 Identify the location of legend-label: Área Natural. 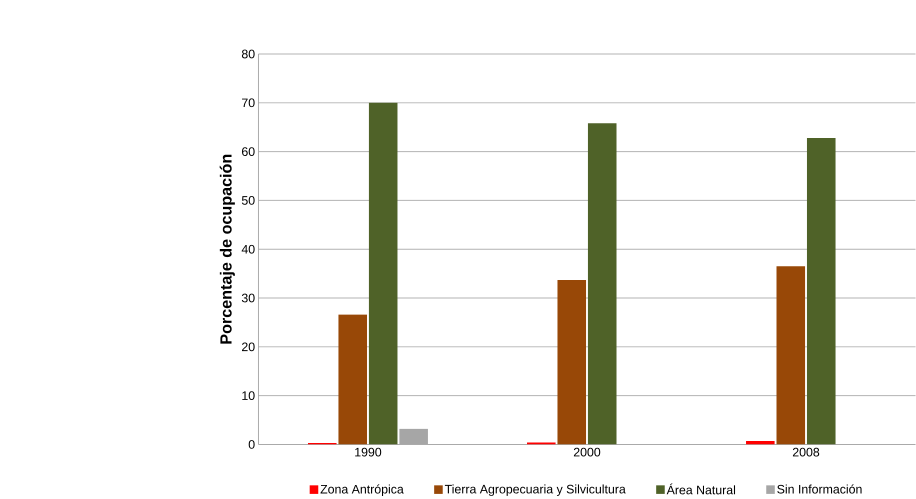
(701, 488).